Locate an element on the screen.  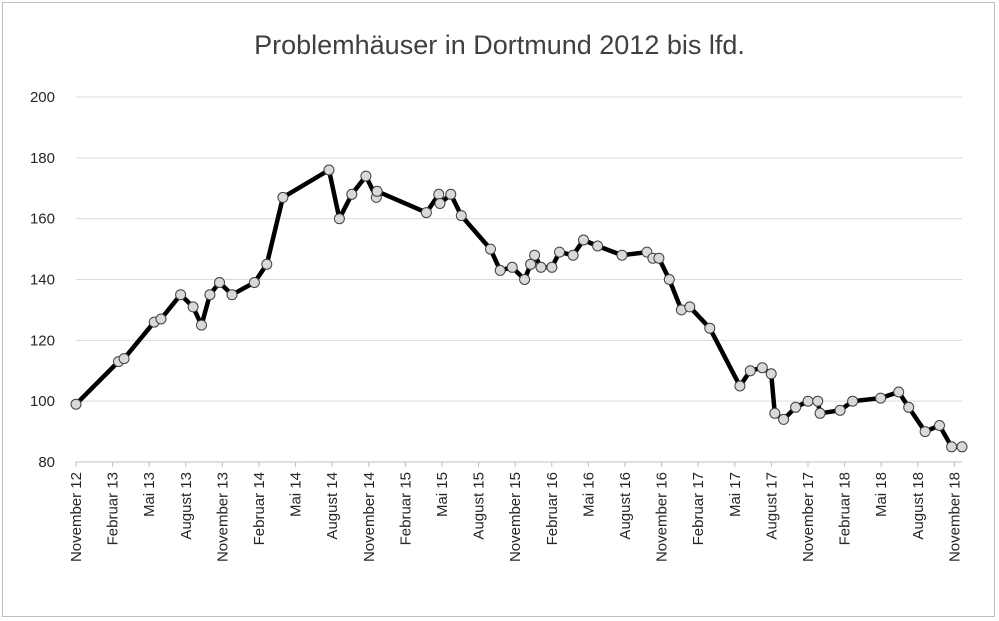
y-tick-label: 100 is located at coordinates (42, 401).